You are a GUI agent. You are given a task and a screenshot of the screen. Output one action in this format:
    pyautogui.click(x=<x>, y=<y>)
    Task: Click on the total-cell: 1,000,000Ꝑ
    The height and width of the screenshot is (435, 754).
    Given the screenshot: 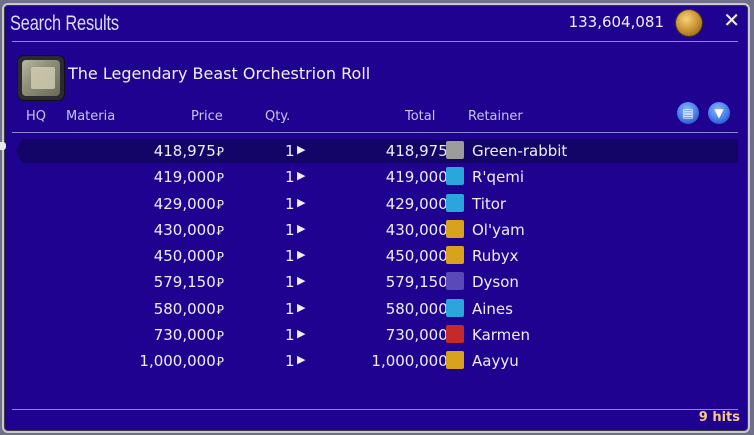 What is the action you would take?
    pyautogui.click(x=413, y=361)
    